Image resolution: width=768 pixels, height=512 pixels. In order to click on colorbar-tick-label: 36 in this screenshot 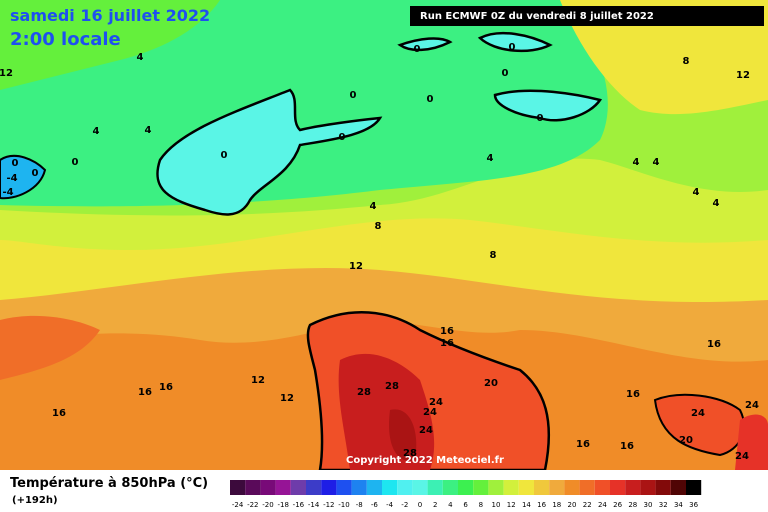, I will do `click(693, 505)`.